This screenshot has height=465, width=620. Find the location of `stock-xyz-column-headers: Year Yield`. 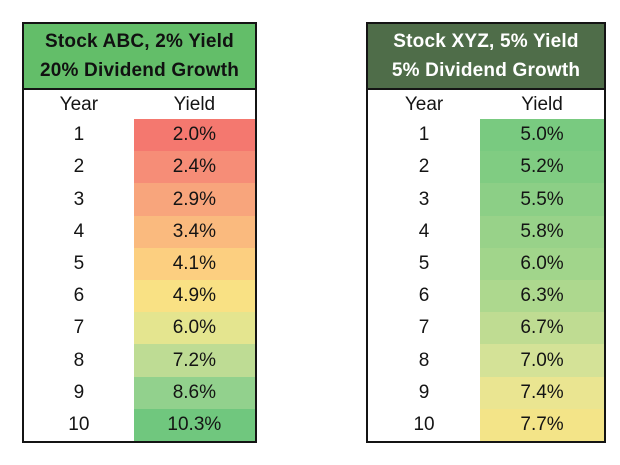

stock-xyz-column-headers: Year Yield is located at coordinates (486, 104).